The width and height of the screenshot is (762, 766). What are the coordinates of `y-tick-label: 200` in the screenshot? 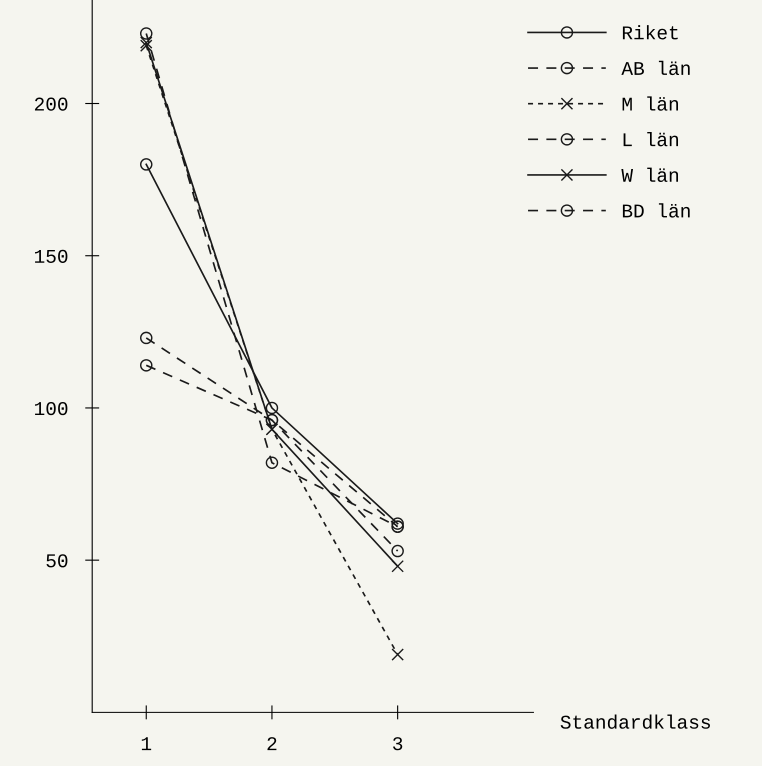 It's located at (51, 104).